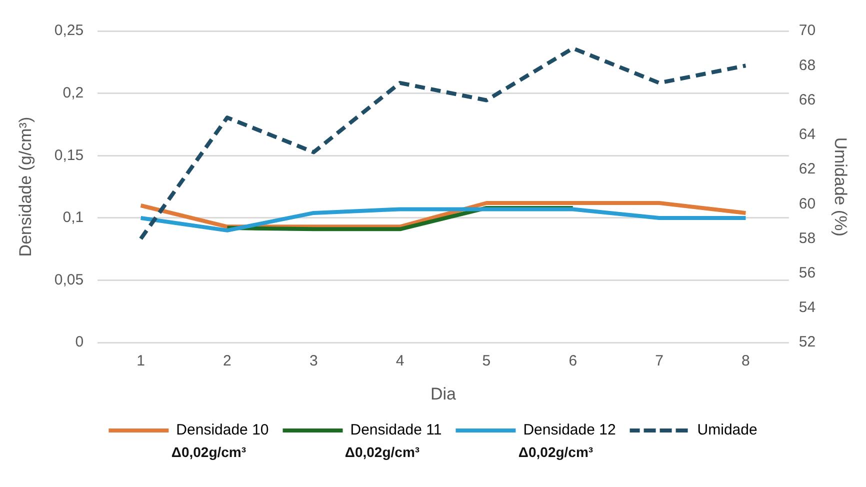 This screenshot has width=866, height=487. What do you see at coordinates (807, 135) in the screenshot?
I see `y2-tick-label: 64` at bounding box center [807, 135].